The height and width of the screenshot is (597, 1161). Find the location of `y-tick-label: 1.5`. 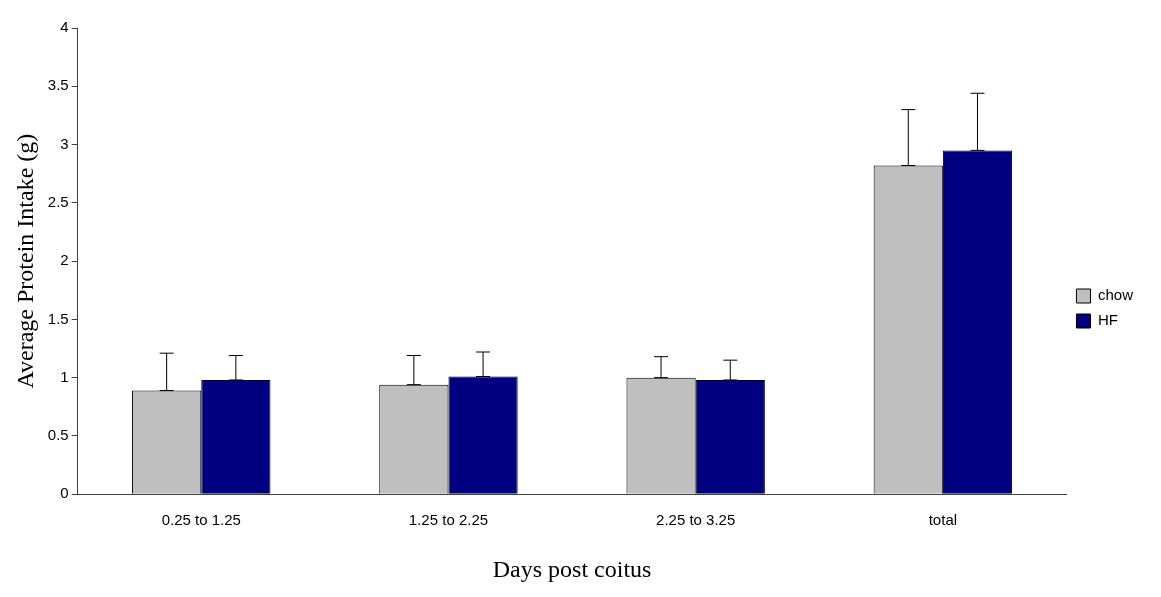

y-tick-label: 1.5 is located at coordinates (58, 318).